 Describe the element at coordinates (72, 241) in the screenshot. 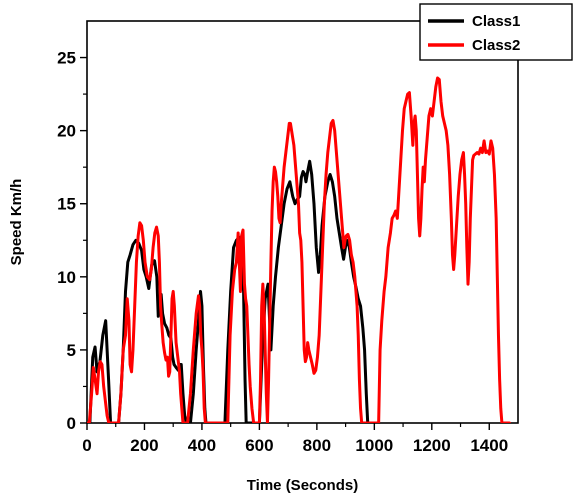

I see `y-axis: 0 5 10 15 20 25` at that location.